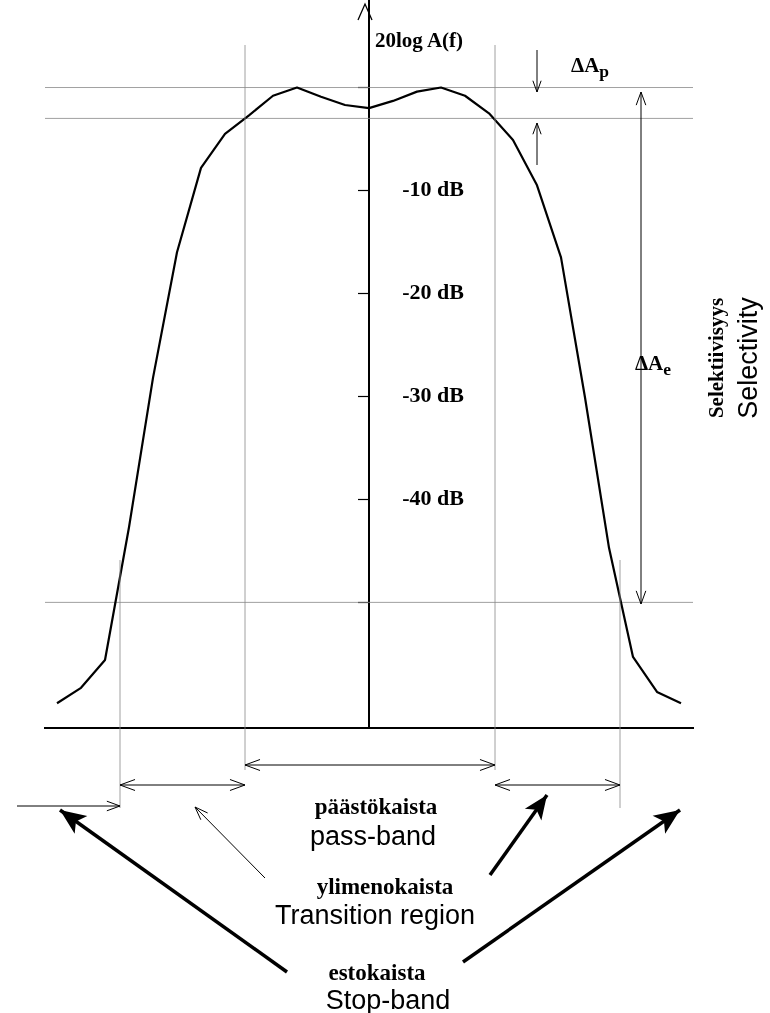 The image size is (770, 1013). What do you see at coordinates (377, 972) in the screenshot?
I see `text: estokaista` at bounding box center [377, 972].